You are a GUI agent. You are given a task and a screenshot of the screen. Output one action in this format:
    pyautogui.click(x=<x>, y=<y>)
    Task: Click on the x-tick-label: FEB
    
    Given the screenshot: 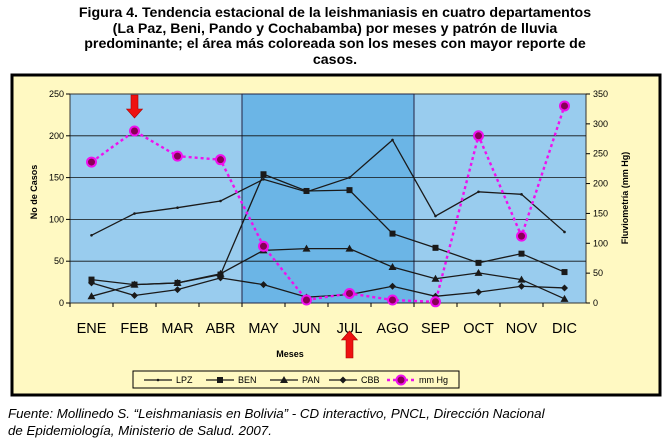 What is the action you would take?
    pyautogui.click(x=134, y=329)
    